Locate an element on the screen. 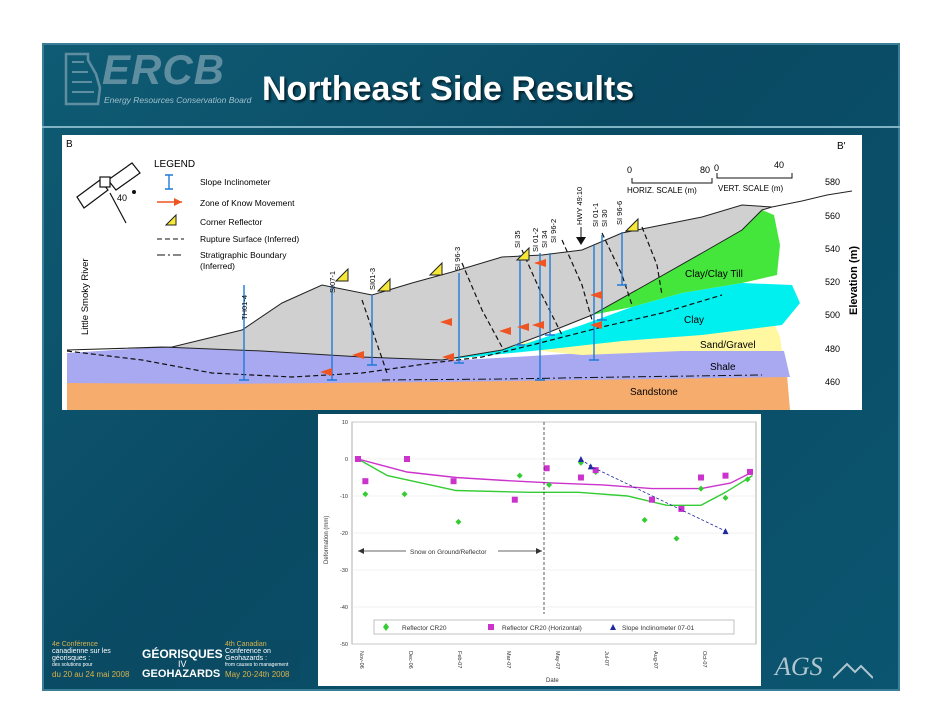  slide-title: Northeast Side Results is located at coordinates (448, 89).